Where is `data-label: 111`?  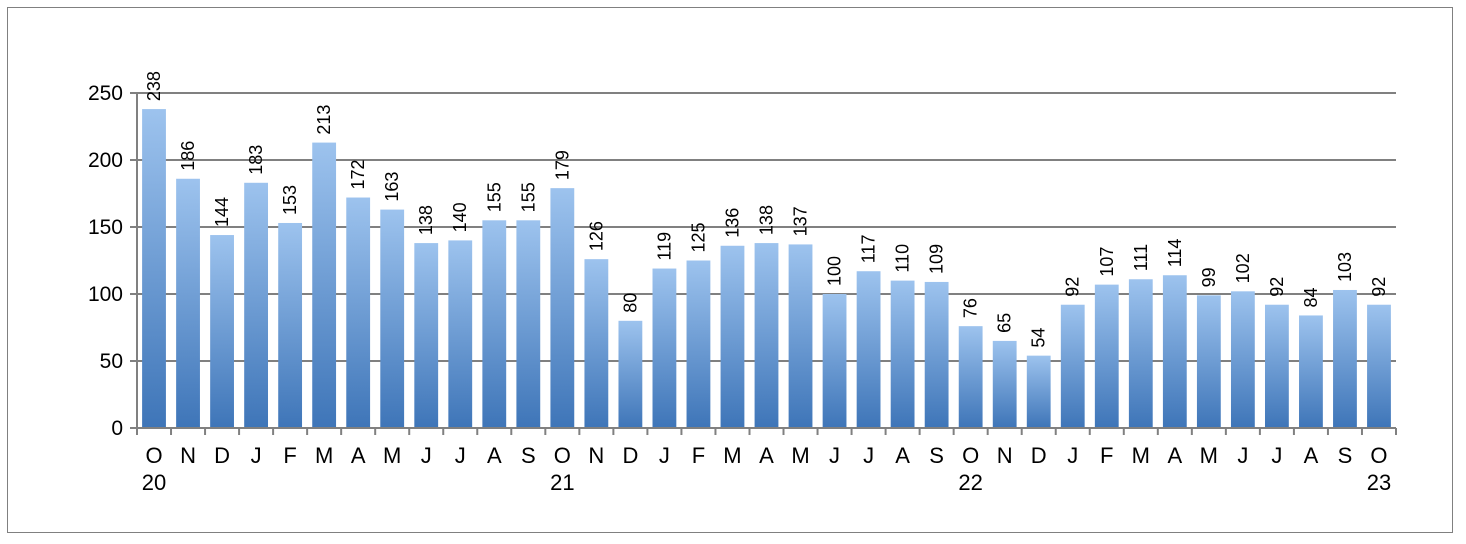 data-label: 111 is located at coordinates (1141, 257).